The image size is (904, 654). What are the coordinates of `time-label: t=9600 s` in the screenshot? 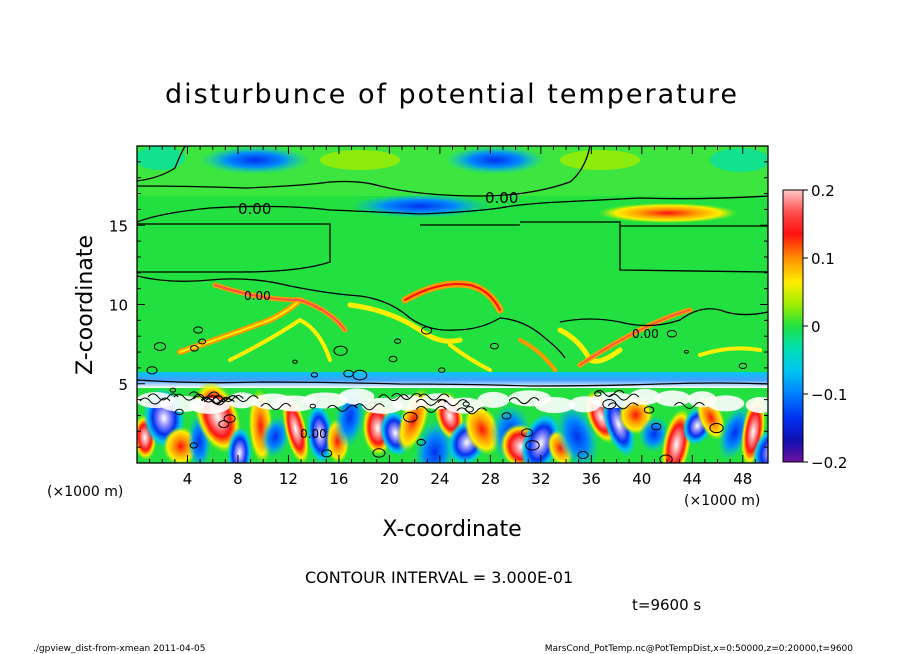 It's located at (666, 605).